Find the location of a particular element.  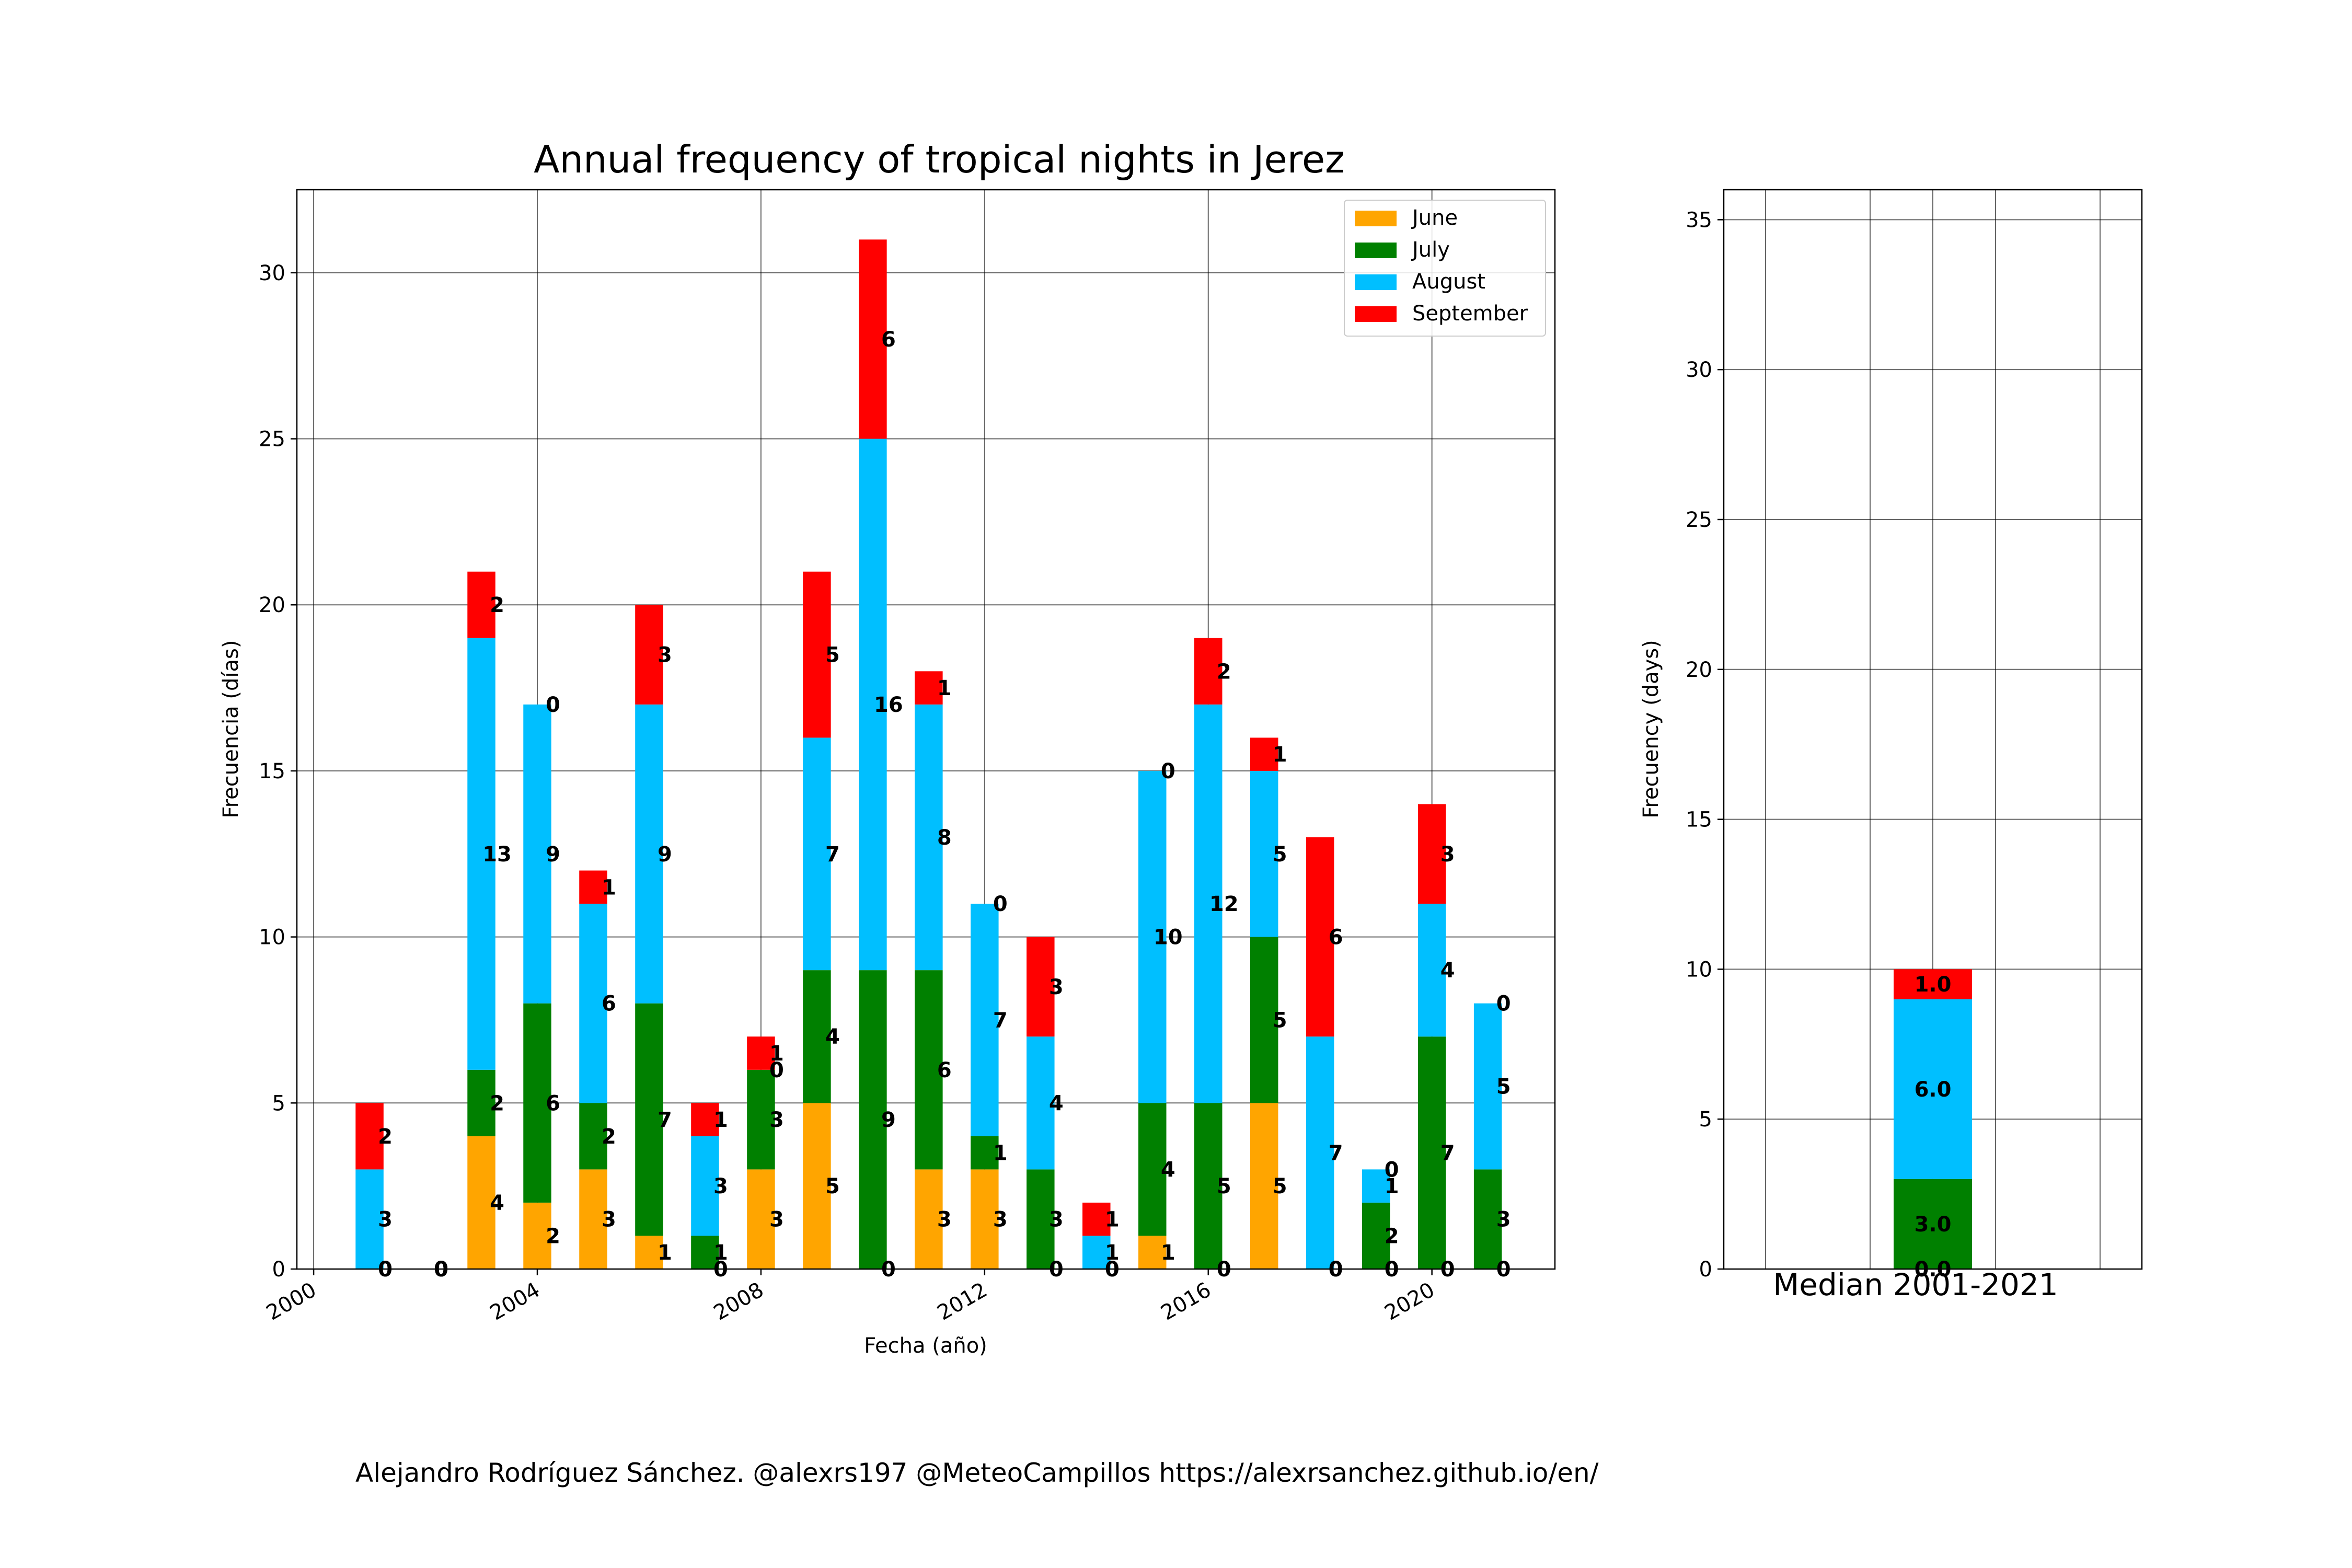

bar-2007-september is located at coordinates (705, 1119).